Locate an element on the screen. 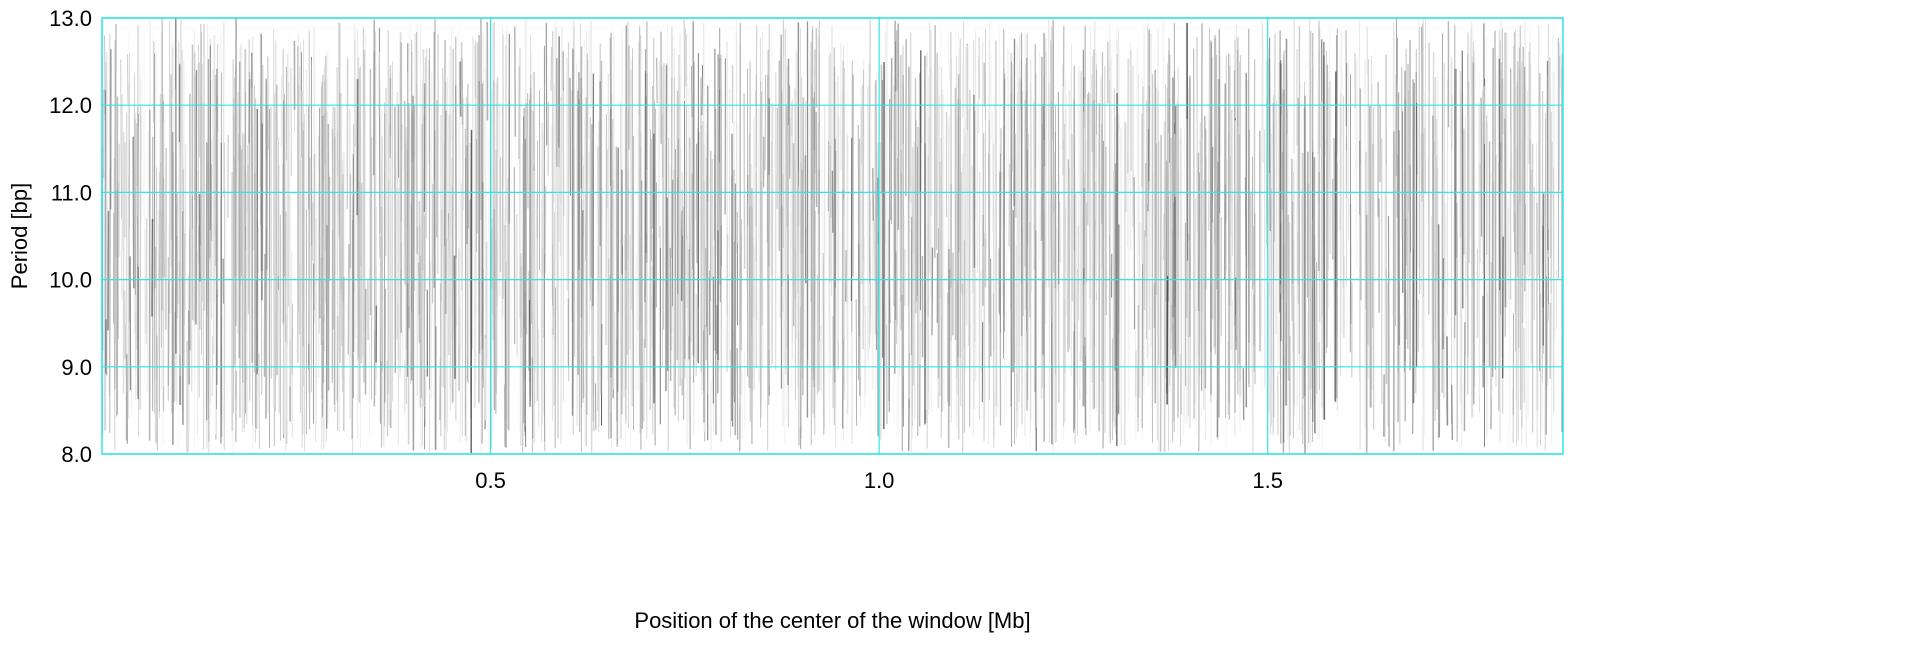  y-tick-label: 13.0 is located at coordinates (70, 18).